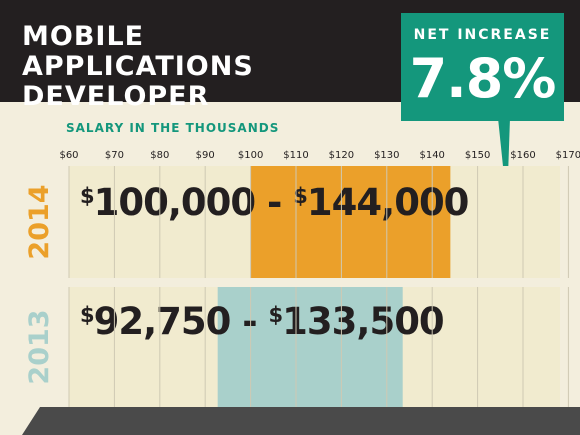 The width and height of the screenshot is (580, 435). Describe the element at coordinates (483, 78) in the screenshot. I see `callout-value: 7.8%` at that location.